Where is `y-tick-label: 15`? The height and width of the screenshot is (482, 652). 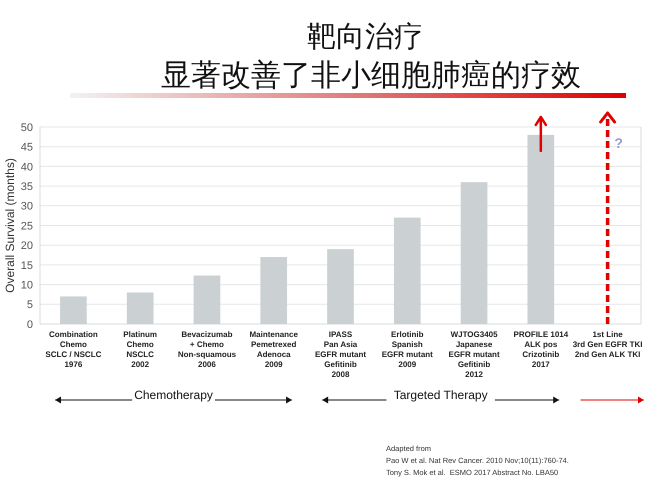 y-tick-label: 15 is located at coordinates (26, 266).